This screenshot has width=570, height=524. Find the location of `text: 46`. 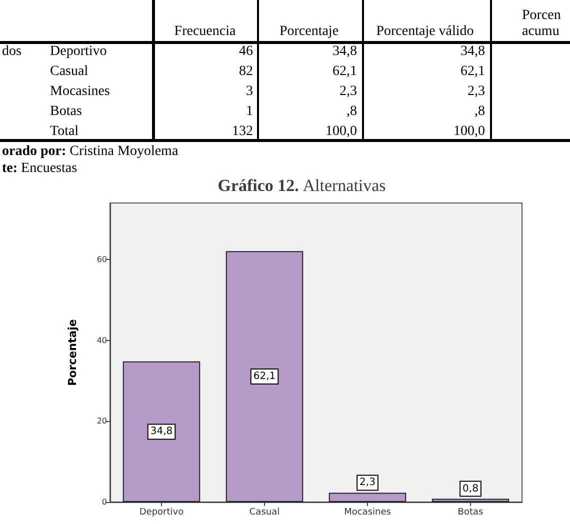

text: 46 is located at coordinates (246, 52).